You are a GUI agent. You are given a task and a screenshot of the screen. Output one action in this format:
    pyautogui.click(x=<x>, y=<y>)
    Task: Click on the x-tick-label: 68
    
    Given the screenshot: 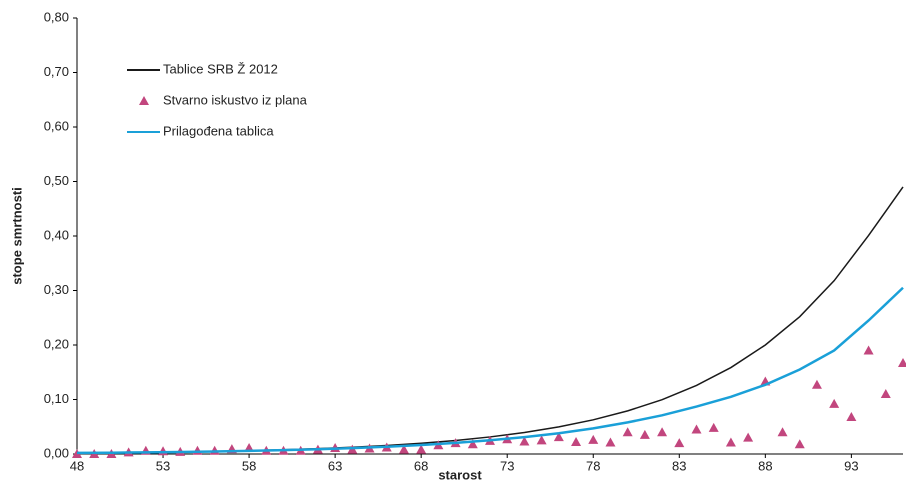 What is the action you would take?
    pyautogui.click(x=421, y=465)
    